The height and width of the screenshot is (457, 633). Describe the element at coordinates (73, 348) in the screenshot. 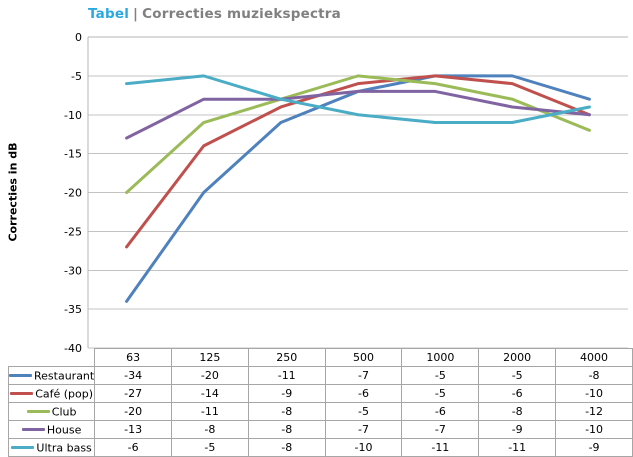

I see `y-tick-label: -40` at that location.